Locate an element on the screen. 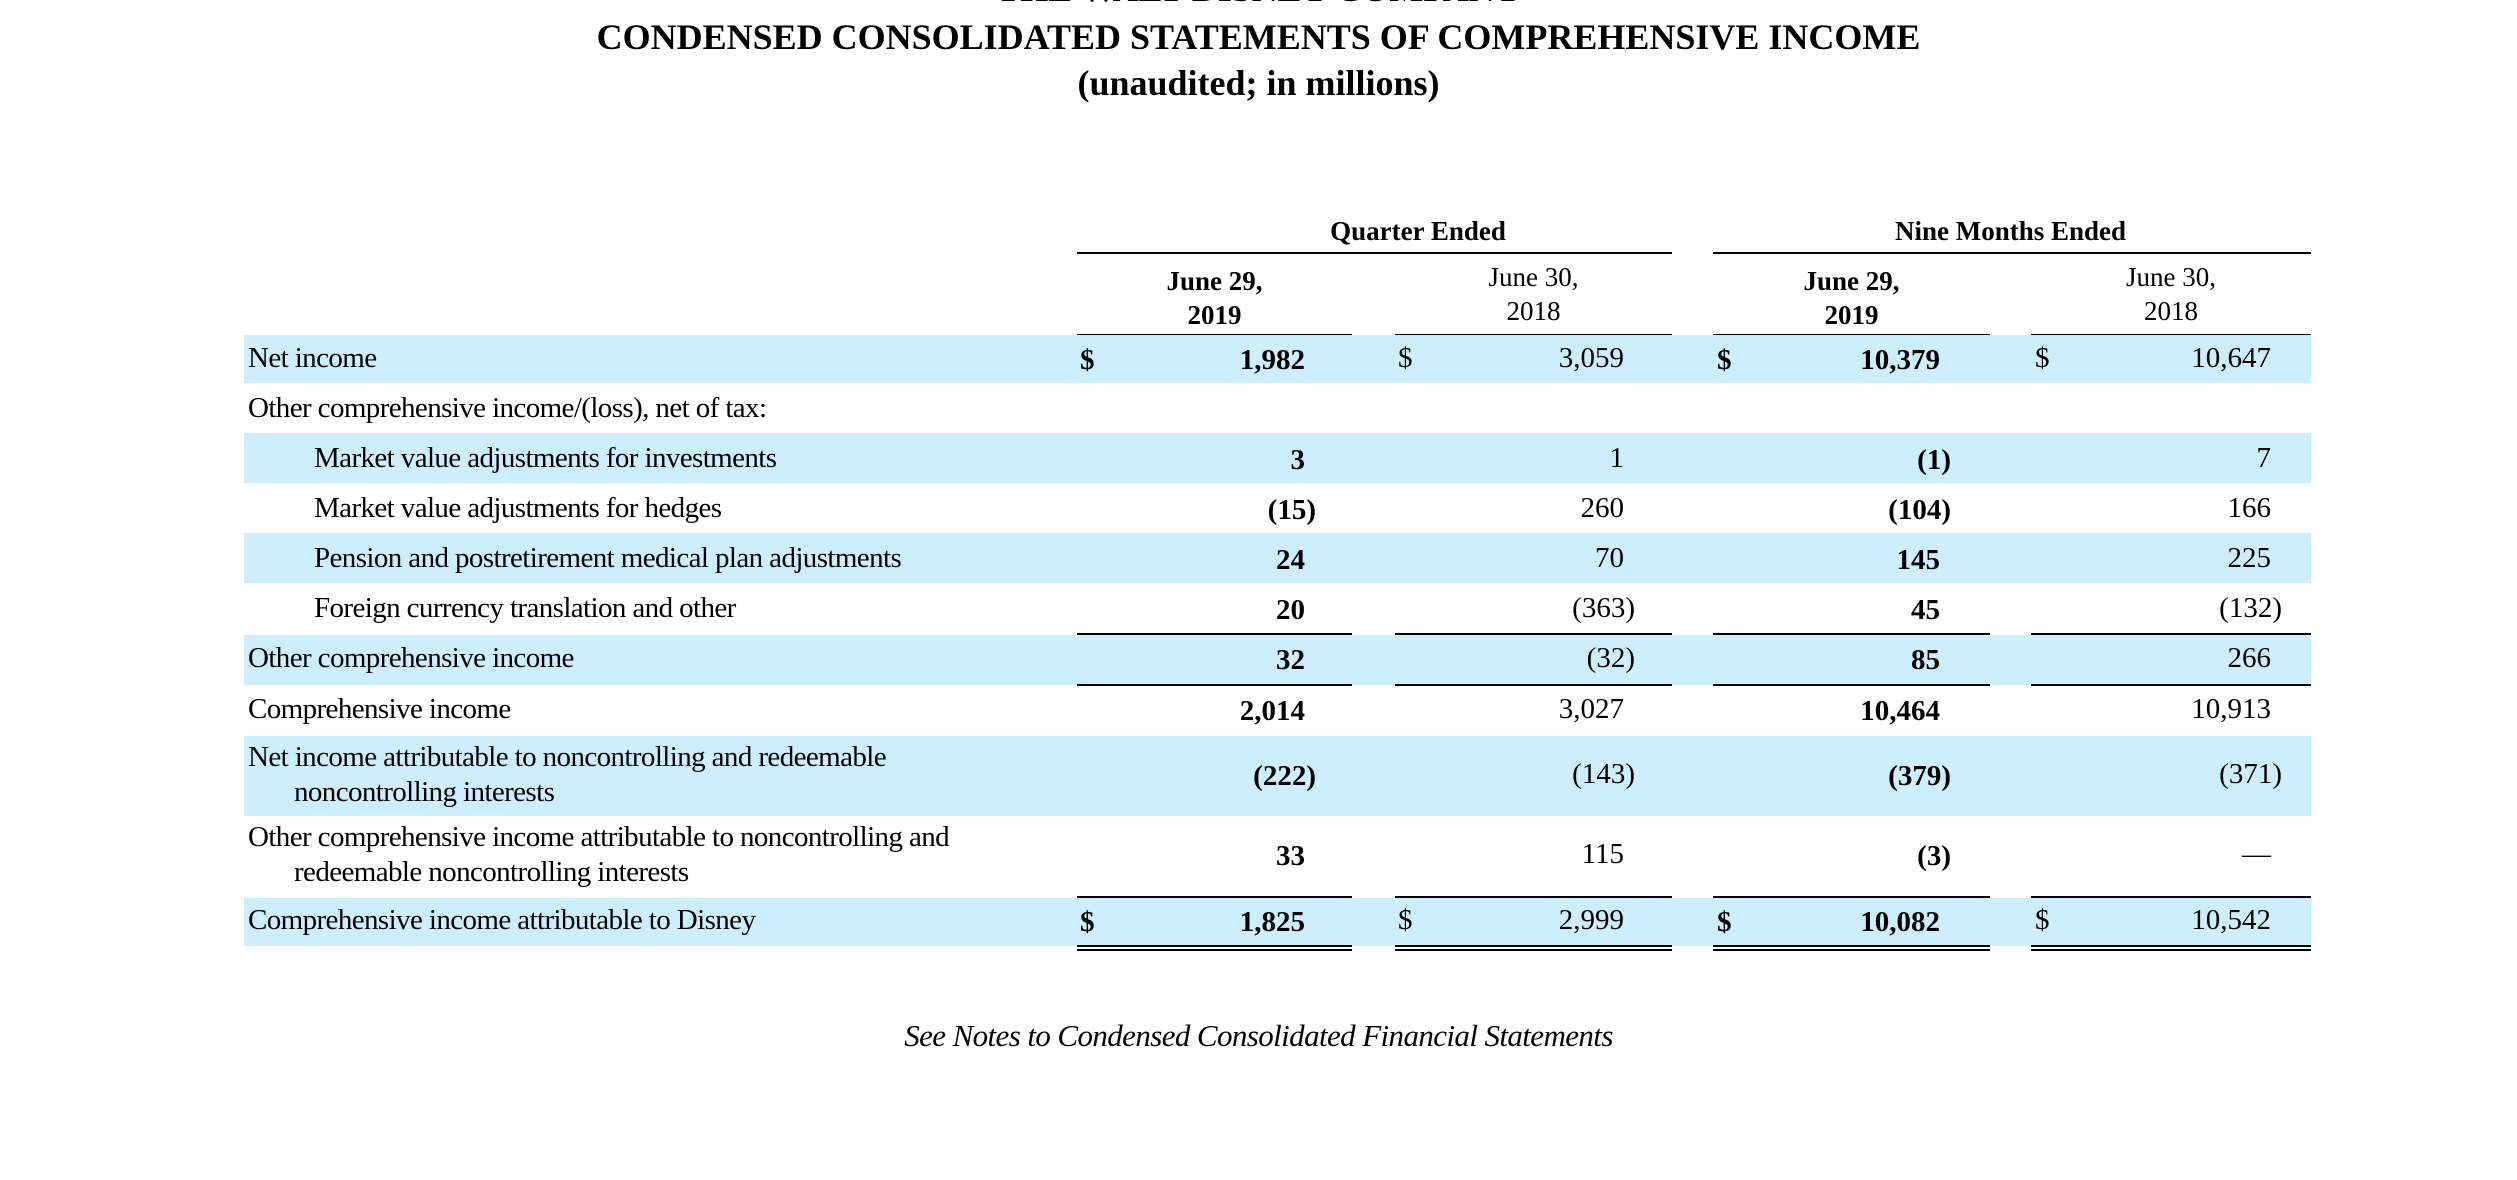 This screenshot has width=2517, height=1180. cell: 2,014 is located at coordinates (1272, 711).